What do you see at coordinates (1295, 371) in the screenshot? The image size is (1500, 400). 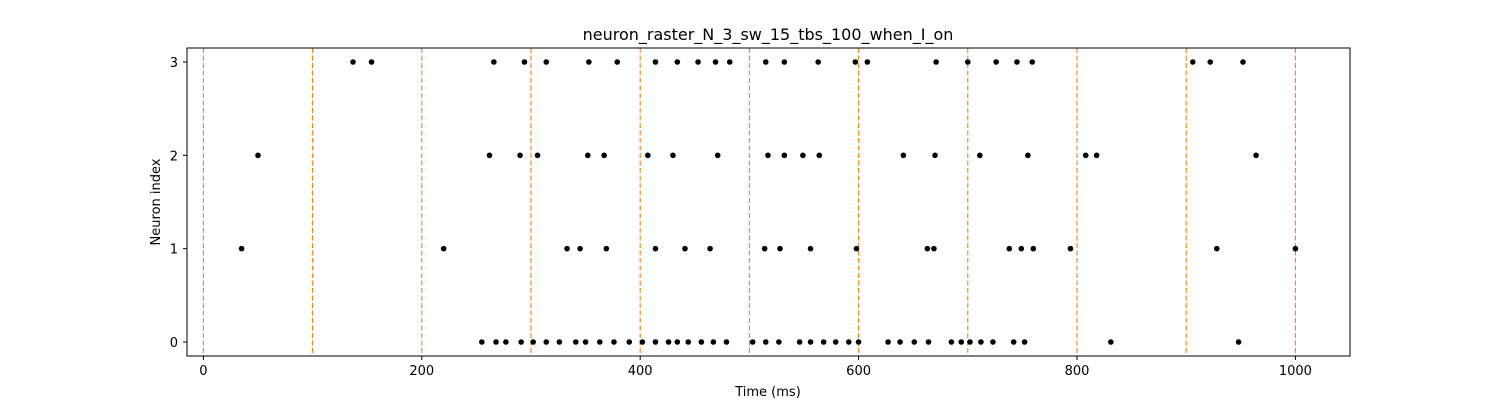 I see `x-tick-label: 1000` at bounding box center [1295, 371].